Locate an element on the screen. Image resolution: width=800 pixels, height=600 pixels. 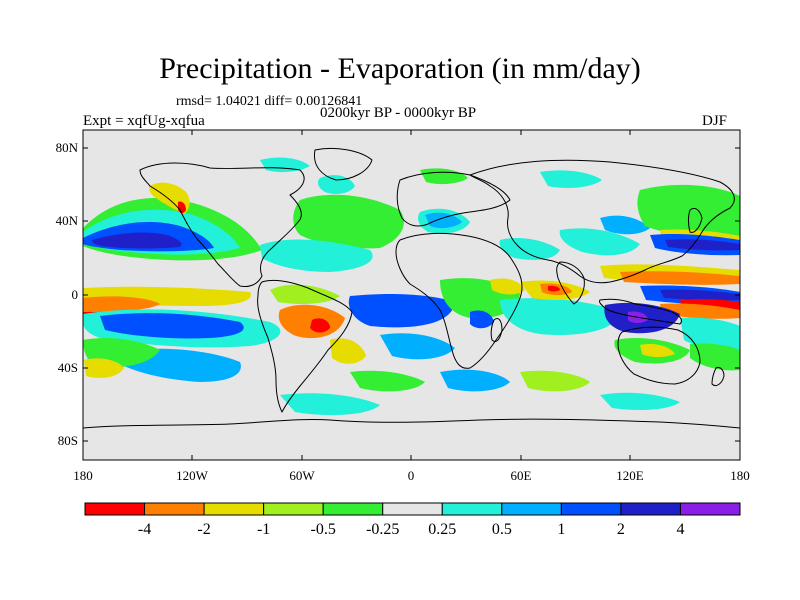
field-indian-cyan is located at coordinates (560, 317).